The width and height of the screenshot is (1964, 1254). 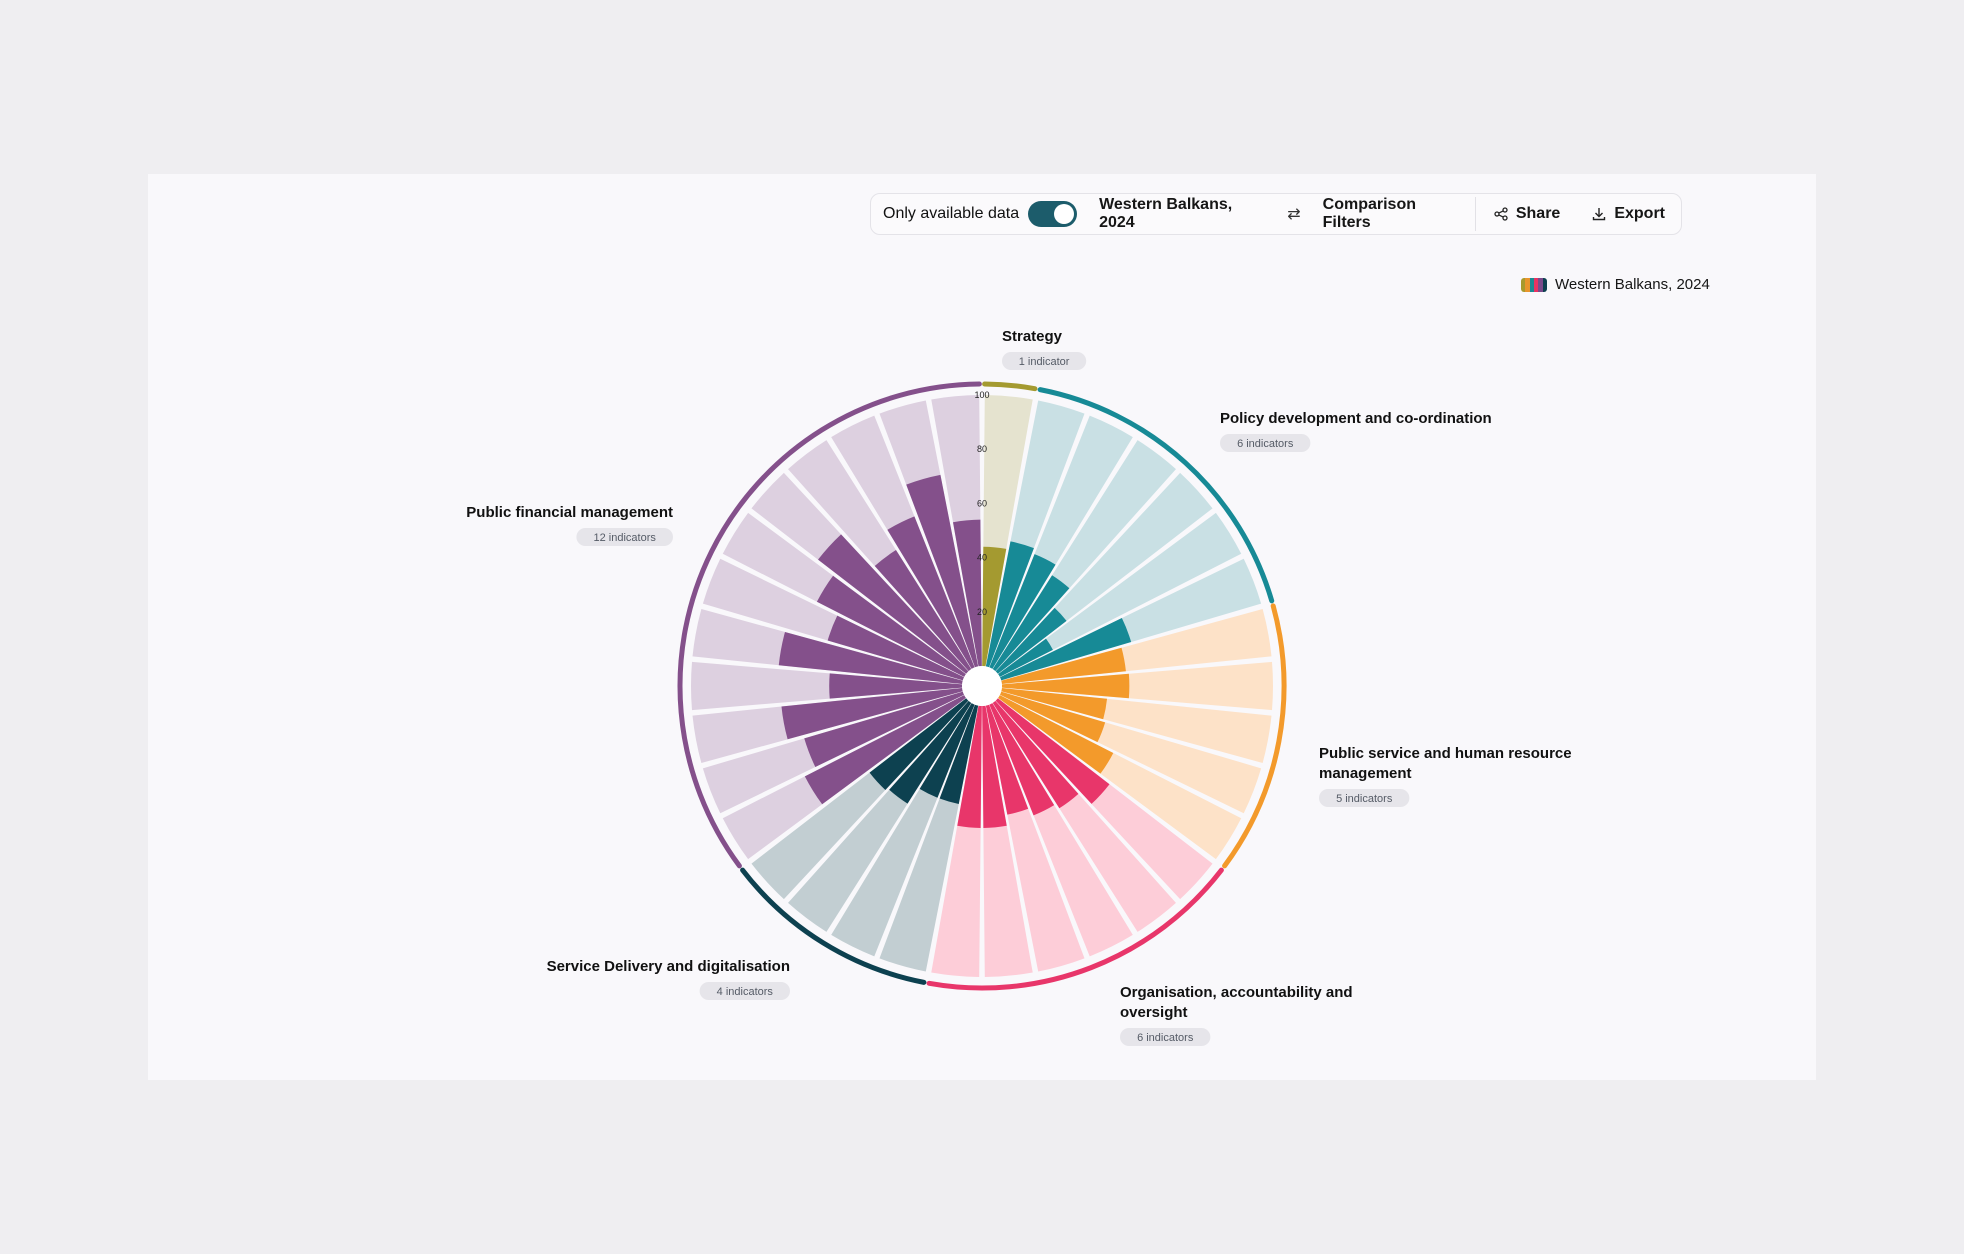 What do you see at coordinates (1369, 213) in the screenshot?
I see `comparison-filters-button: Comparison Filters` at bounding box center [1369, 213].